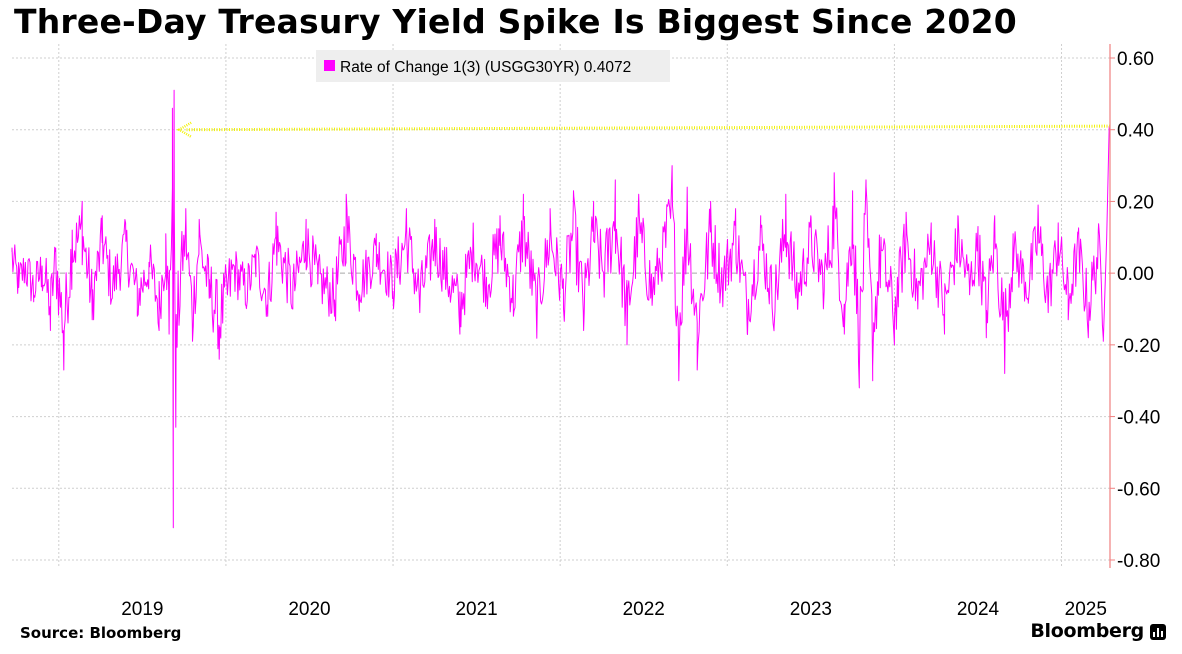 The height and width of the screenshot is (654, 1182). What do you see at coordinates (142, 609) in the screenshot?
I see `x-tick-label: 2019` at bounding box center [142, 609].